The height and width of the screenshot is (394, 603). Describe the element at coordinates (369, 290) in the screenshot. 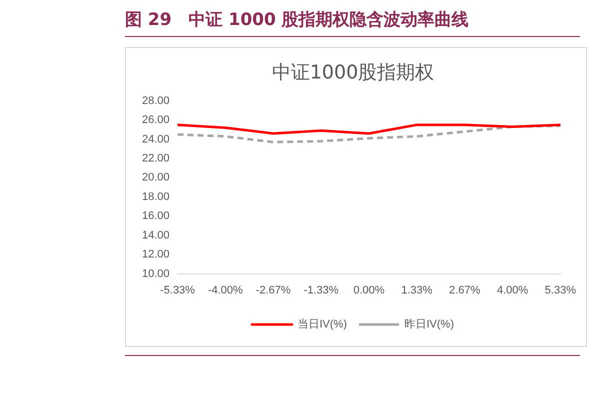

I see `x-tick-label: 0.00%` at that location.